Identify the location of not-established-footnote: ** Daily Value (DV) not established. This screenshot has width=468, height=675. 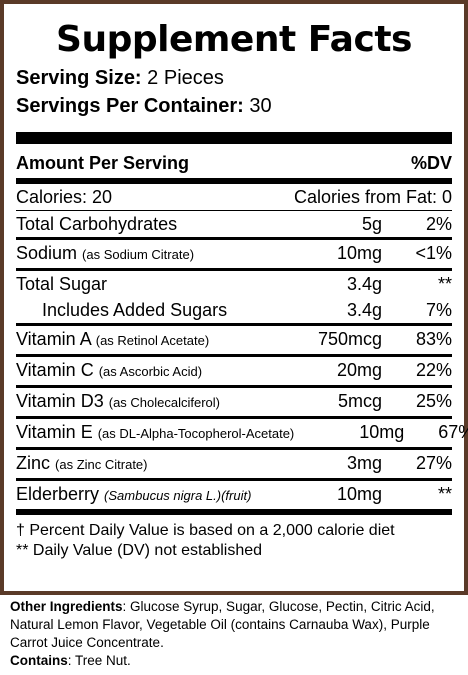
(139, 550).